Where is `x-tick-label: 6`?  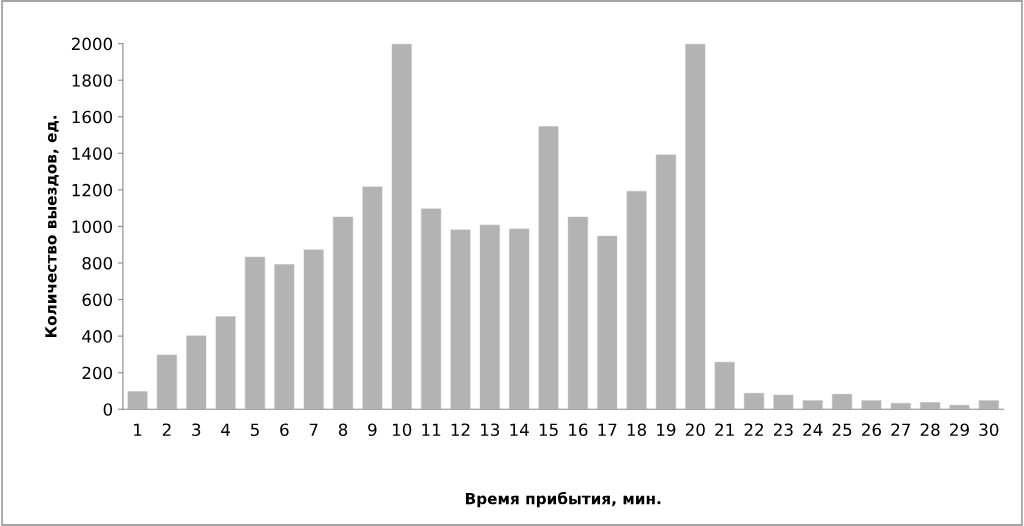 x-tick-label: 6 is located at coordinates (284, 430).